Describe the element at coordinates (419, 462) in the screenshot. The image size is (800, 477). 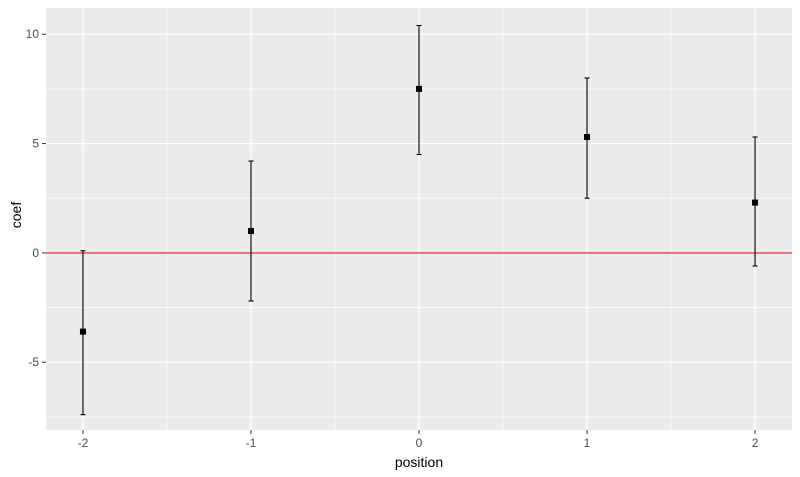
I see `x-axis-title: position` at that location.